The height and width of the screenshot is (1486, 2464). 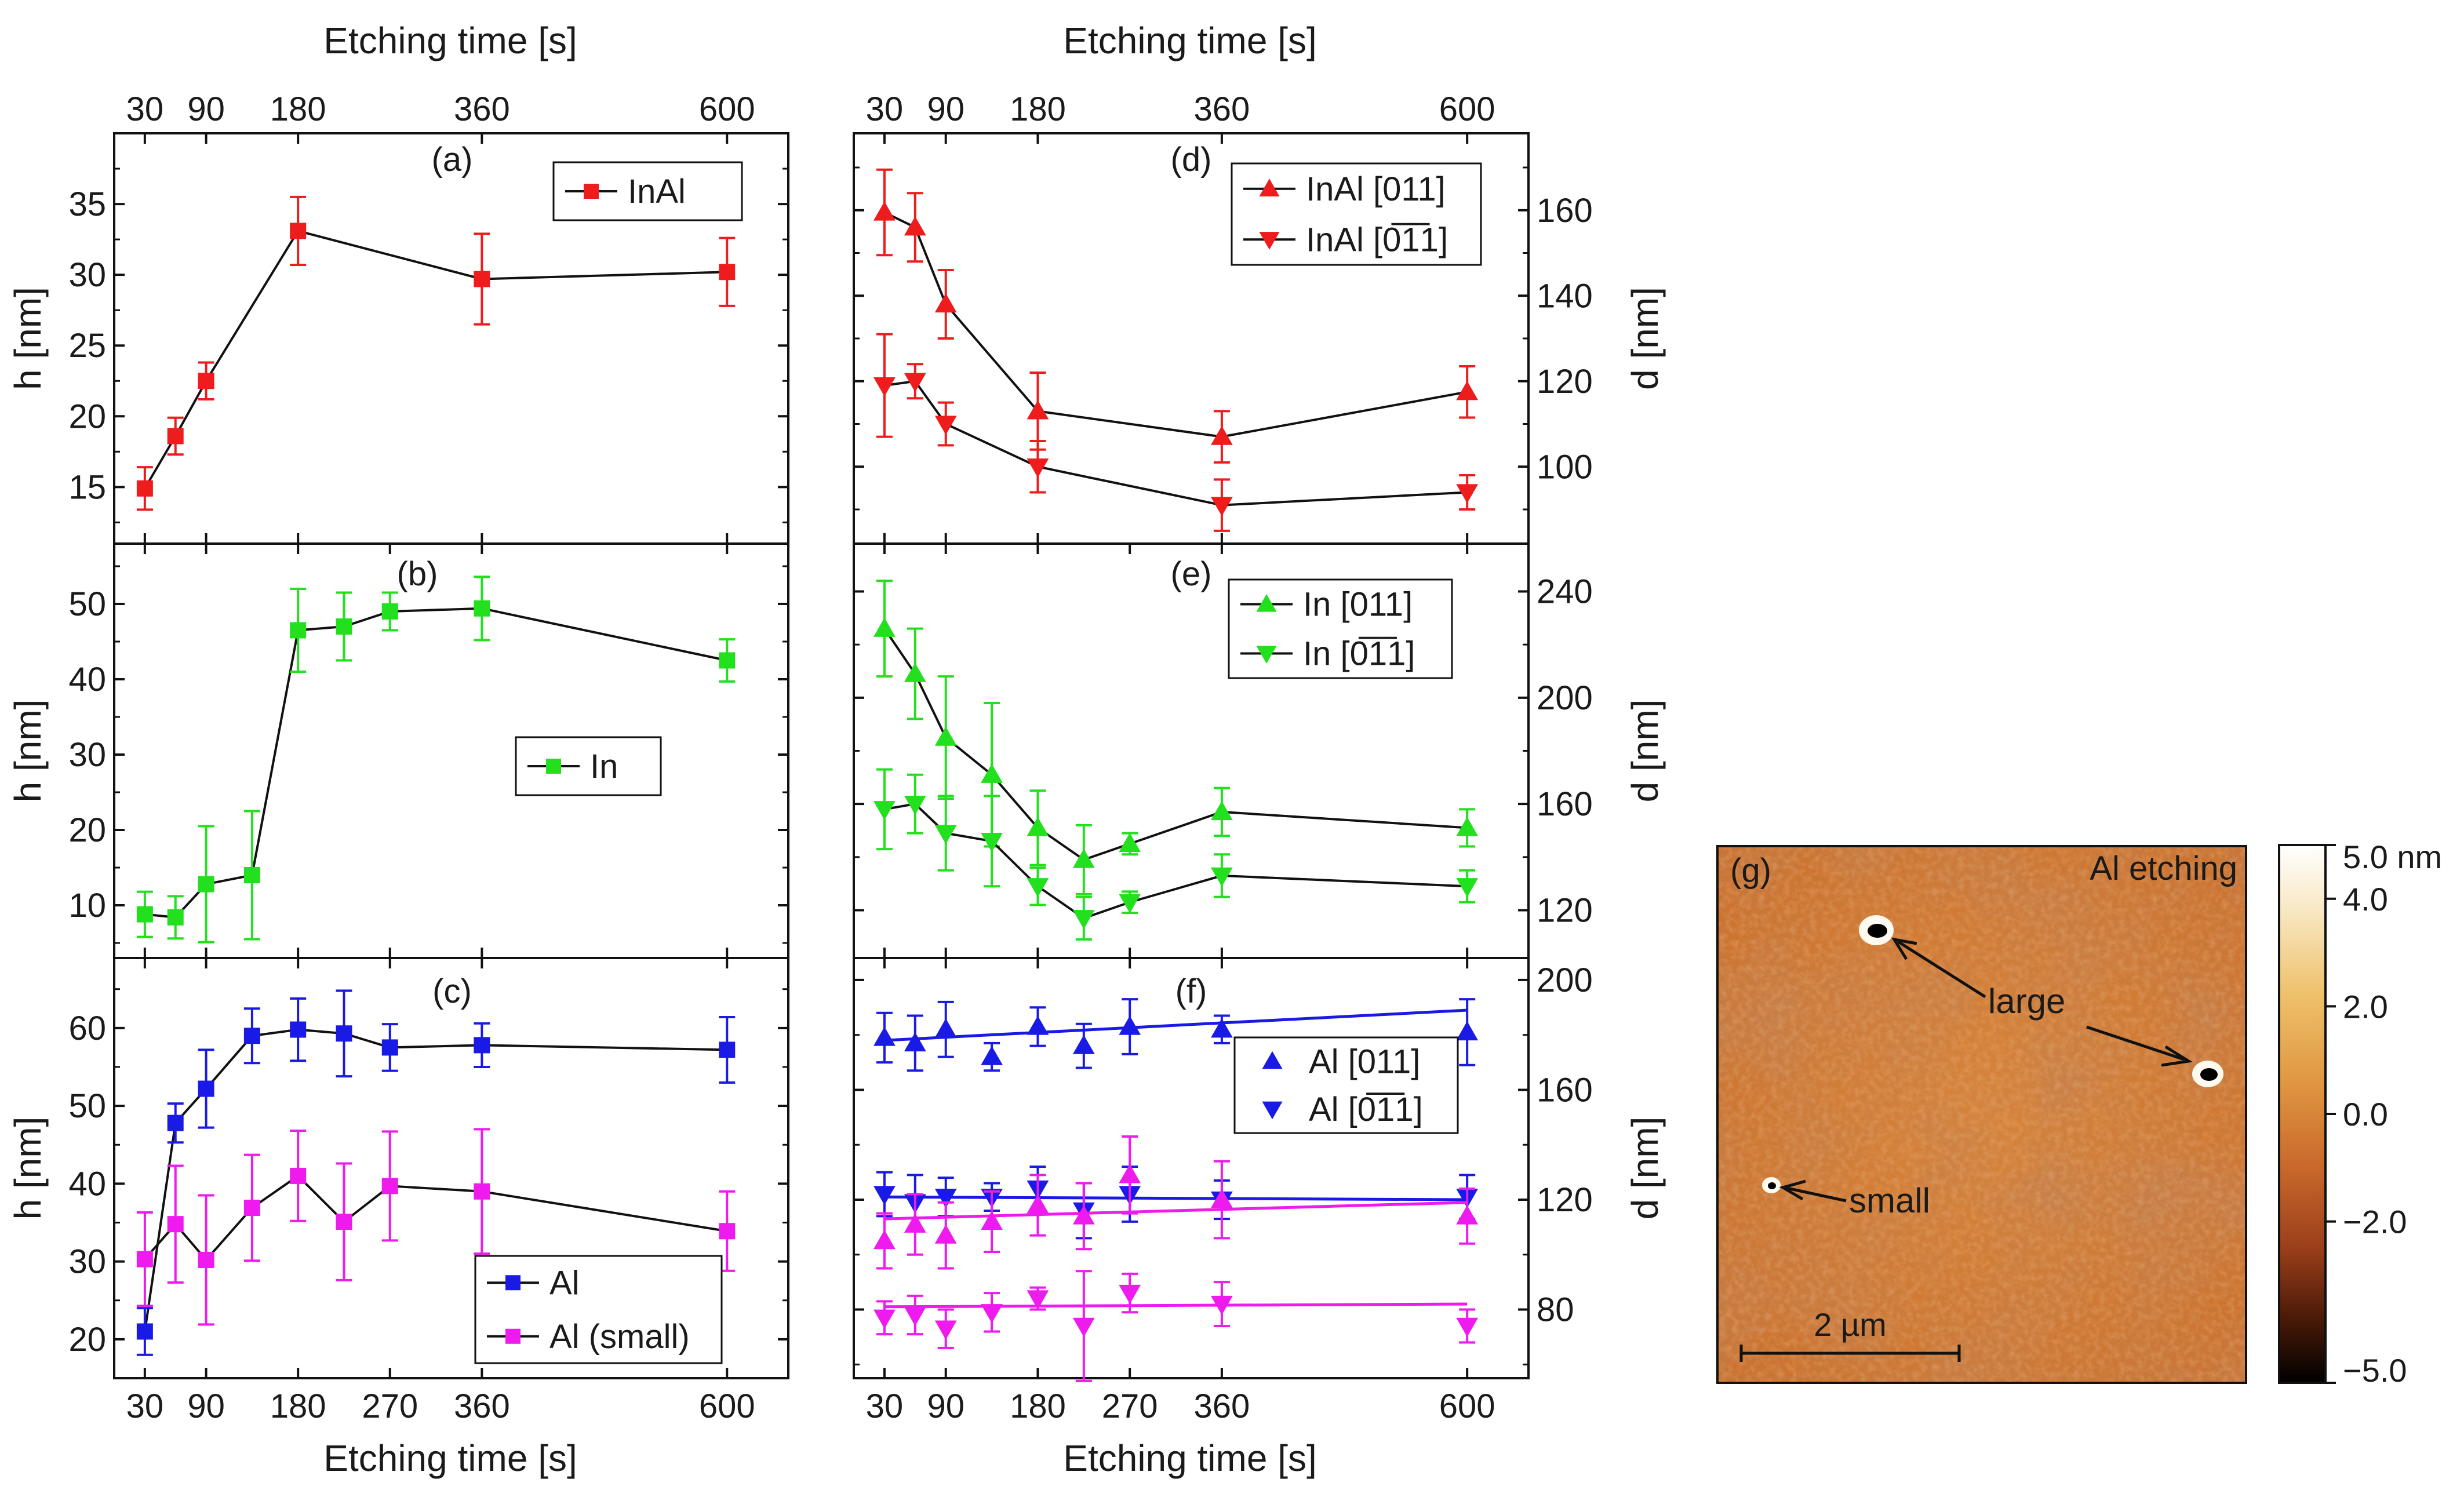 What do you see at coordinates (727, 1406) in the screenshot?
I see `xtick-label: 600` at bounding box center [727, 1406].